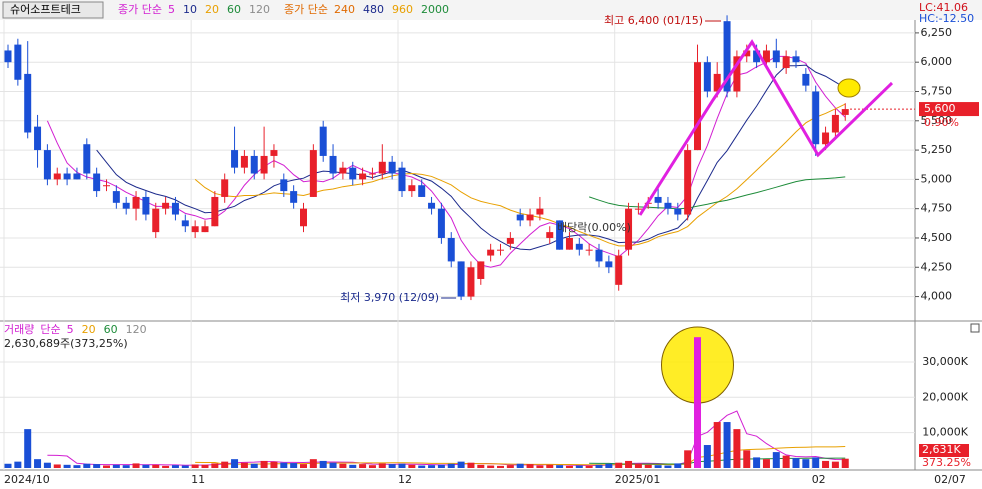 This screenshot has width=982, height=489. Describe the element at coordinates (66, 343) in the screenshot. I see `volume-summary: 2,630,689주(373,25%)` at that location.